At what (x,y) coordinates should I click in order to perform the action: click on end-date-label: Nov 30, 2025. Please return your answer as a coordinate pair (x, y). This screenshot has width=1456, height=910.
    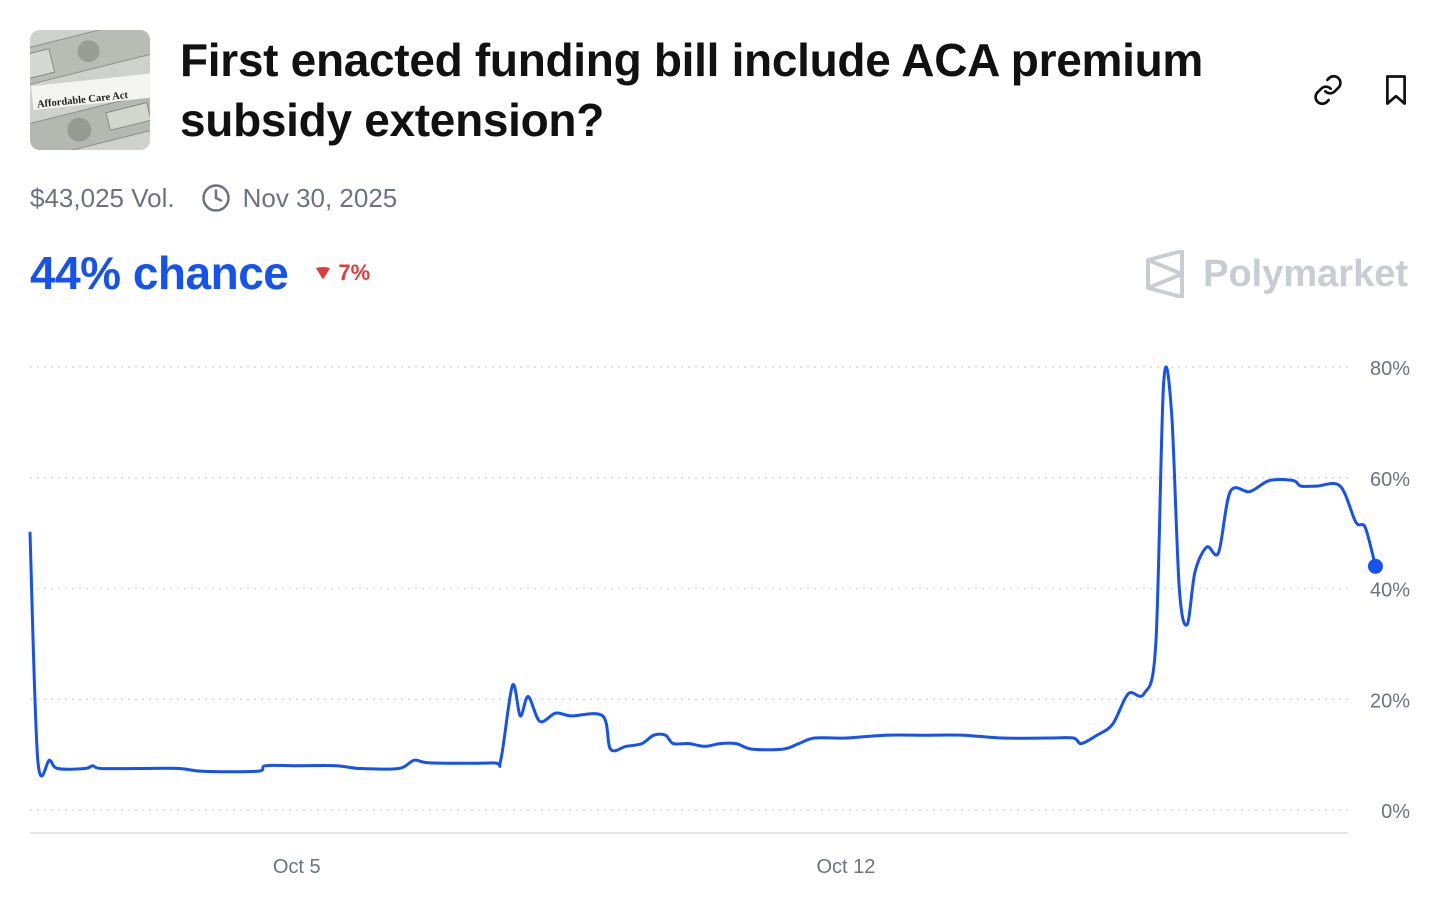
    Looking at the image, I should click on (320, 197).